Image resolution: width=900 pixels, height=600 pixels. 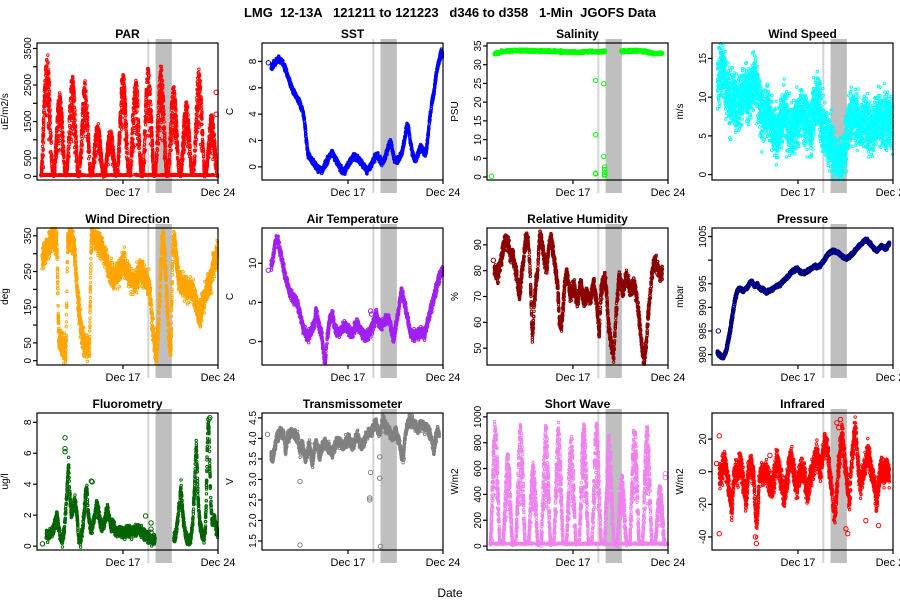 I want to click on panel-transmissometer, so click(x=345, y=491).